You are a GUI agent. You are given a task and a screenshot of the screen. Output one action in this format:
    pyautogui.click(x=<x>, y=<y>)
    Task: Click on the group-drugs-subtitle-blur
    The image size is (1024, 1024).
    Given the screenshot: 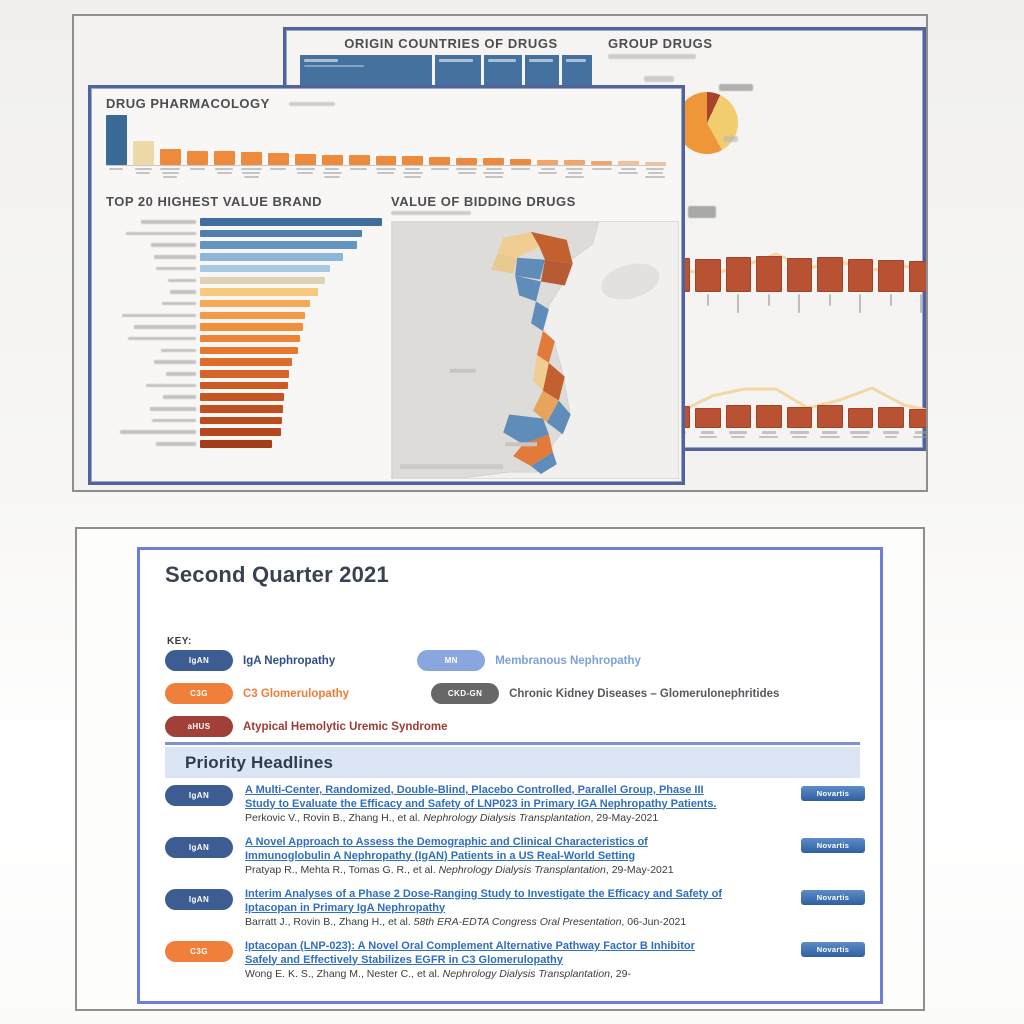 What is the action you would take?
    pyautogui.click(x=652, y=56)
    